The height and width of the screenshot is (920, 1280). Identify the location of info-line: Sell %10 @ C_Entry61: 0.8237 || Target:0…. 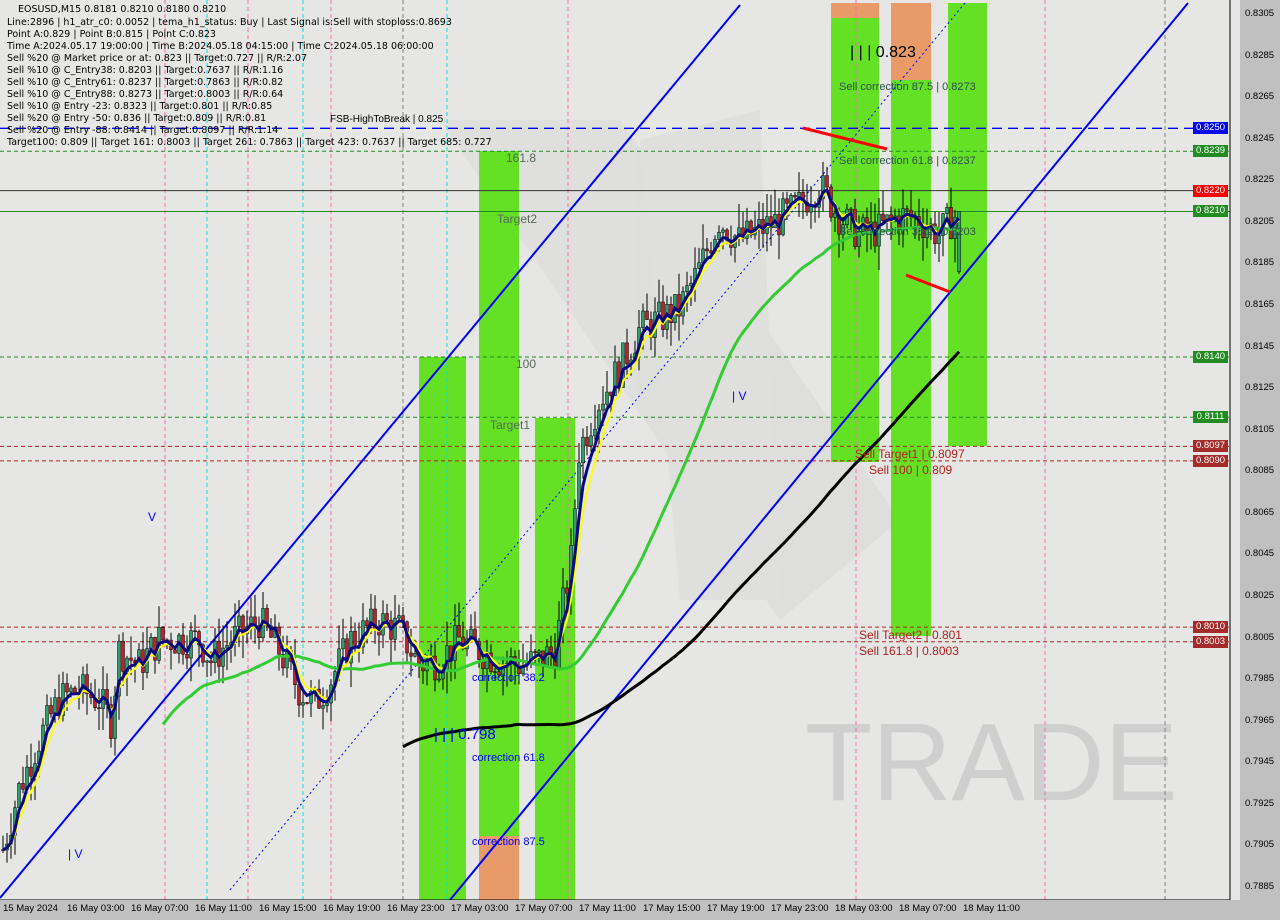
(145, 82).